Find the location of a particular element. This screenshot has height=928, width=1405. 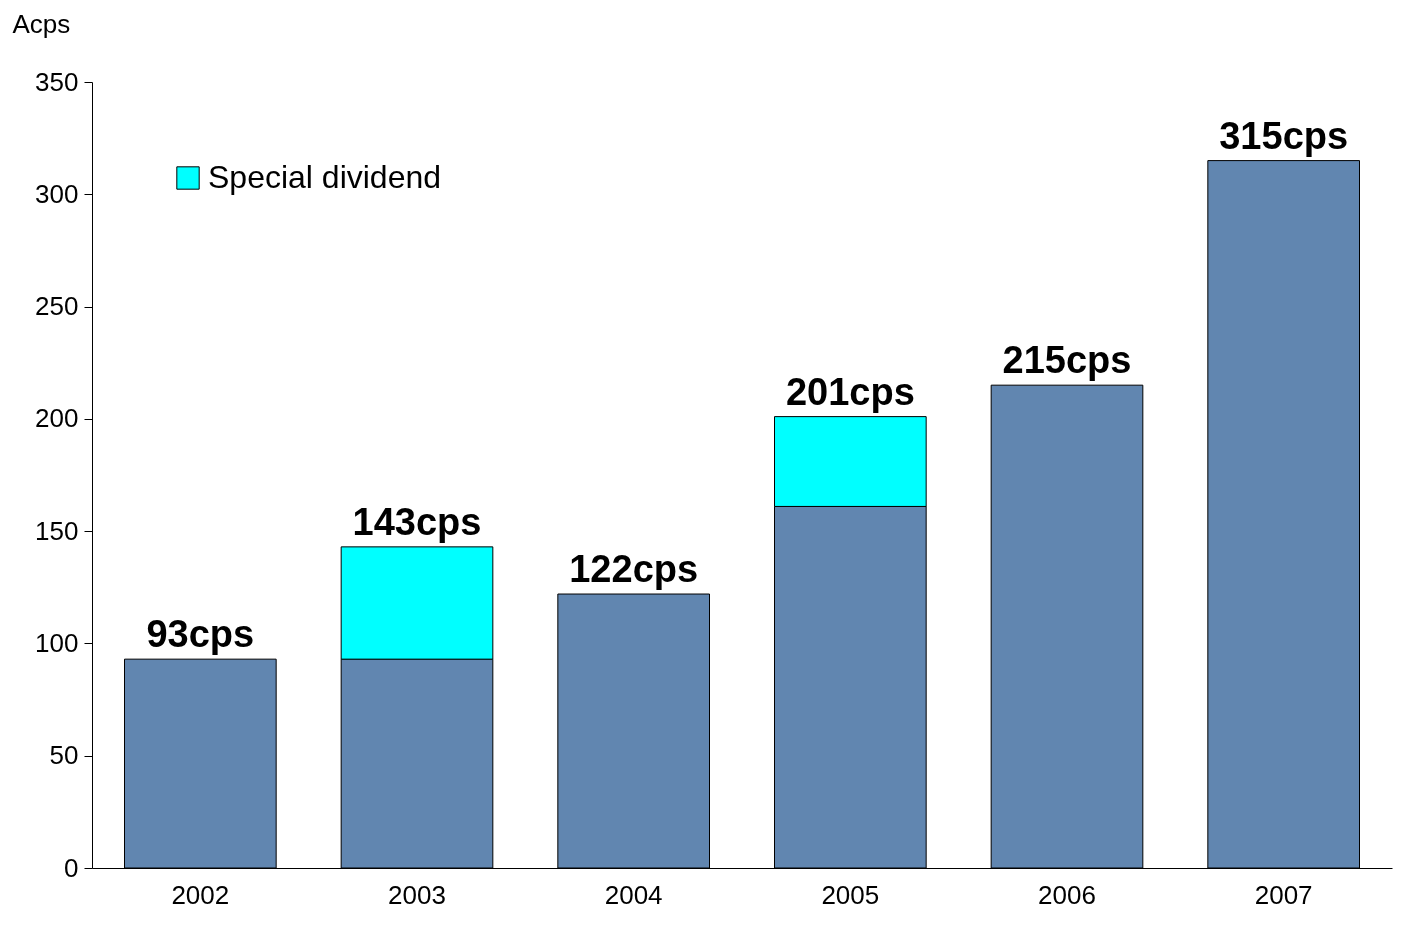

legend-label: Special dividend is located at coordinates (325, 177).